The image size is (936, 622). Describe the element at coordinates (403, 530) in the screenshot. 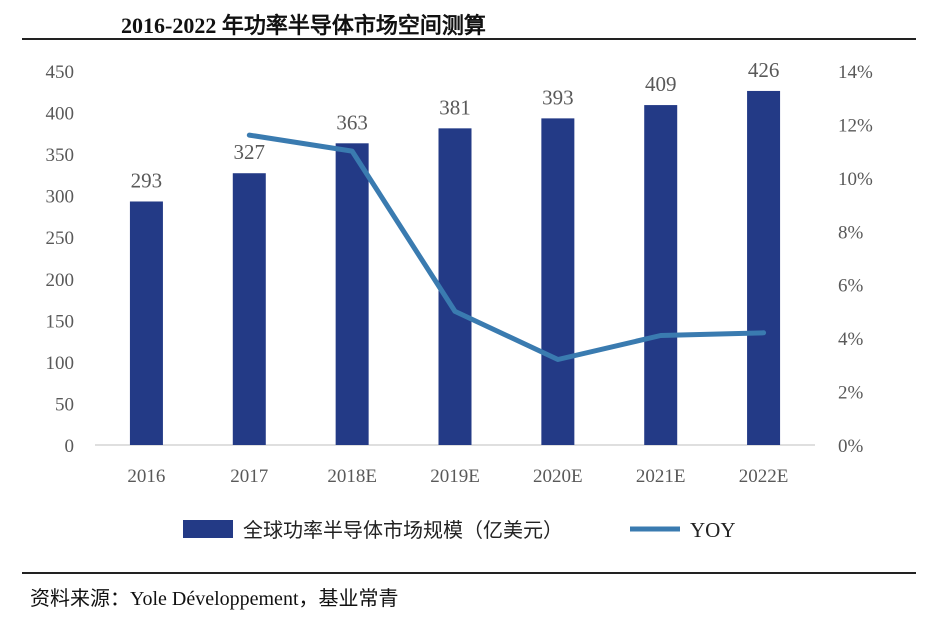

I see `legend-bar-label: 全球功率半导体市场规模（亿美元）` at that location.